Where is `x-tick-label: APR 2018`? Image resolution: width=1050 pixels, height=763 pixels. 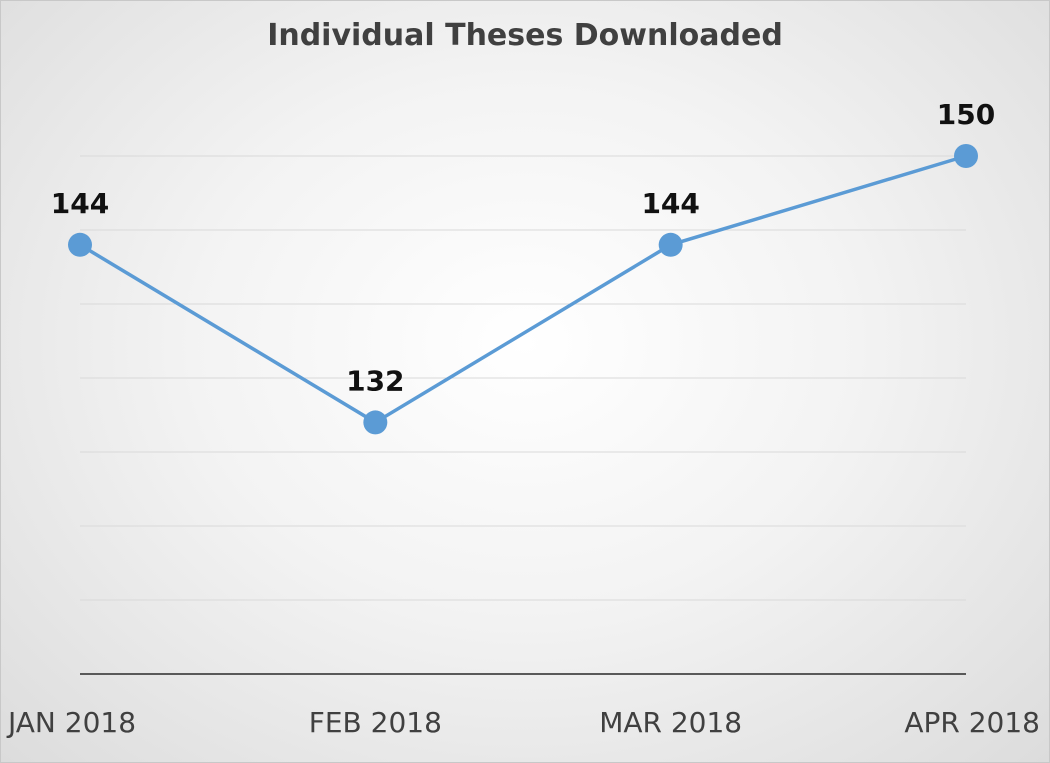
x-tick-label: APR 2018 is located at coordinates (972, 722).